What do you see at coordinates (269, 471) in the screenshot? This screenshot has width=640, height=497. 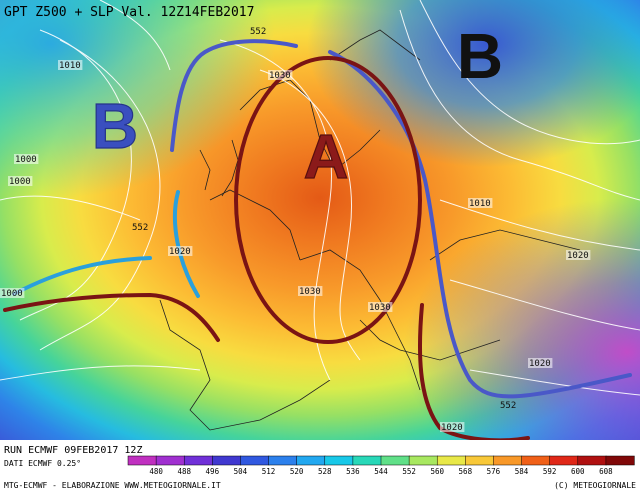 I see `scale-tick-label: 512` at bounding box center [269, 471].